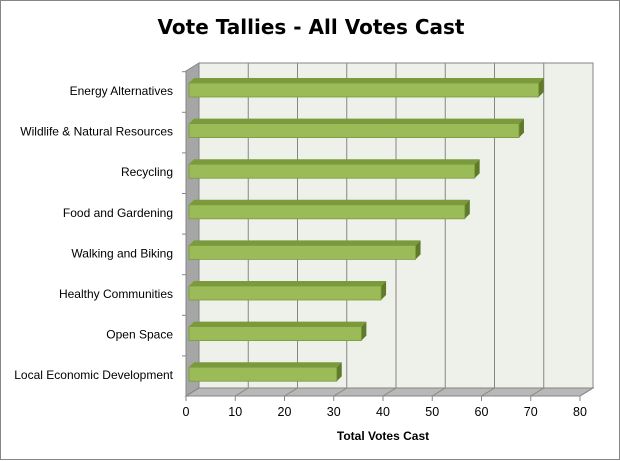 The width and height of the screenshot is (620, 461). Describe the element at coordinates (93, 375) in the screenshot. I see `category-label: Local Economic Development` at that location.